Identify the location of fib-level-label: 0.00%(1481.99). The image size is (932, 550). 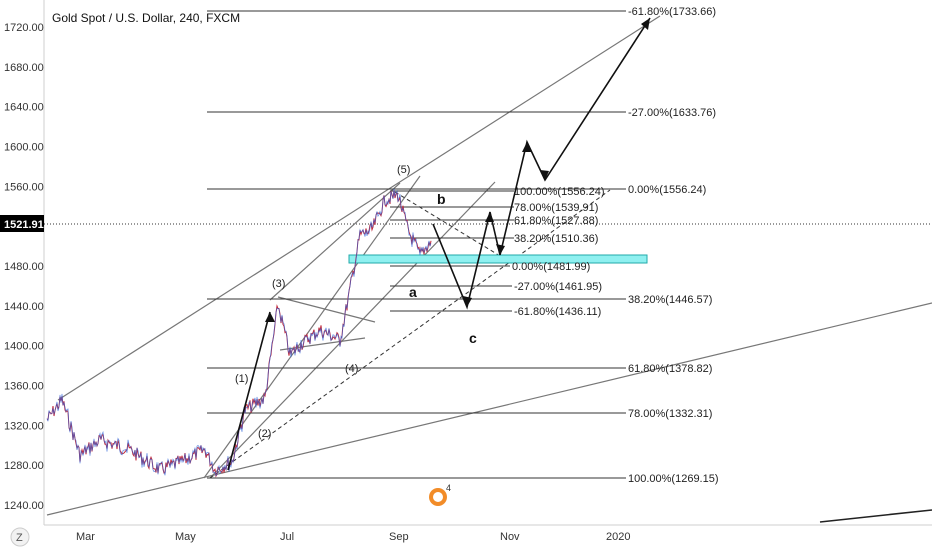
(551, 267).